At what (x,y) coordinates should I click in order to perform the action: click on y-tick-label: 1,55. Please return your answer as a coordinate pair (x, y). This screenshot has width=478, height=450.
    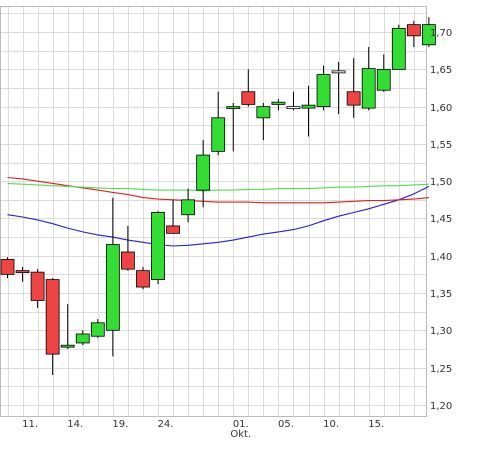
    Looking at the image, I should click on (441, 145).